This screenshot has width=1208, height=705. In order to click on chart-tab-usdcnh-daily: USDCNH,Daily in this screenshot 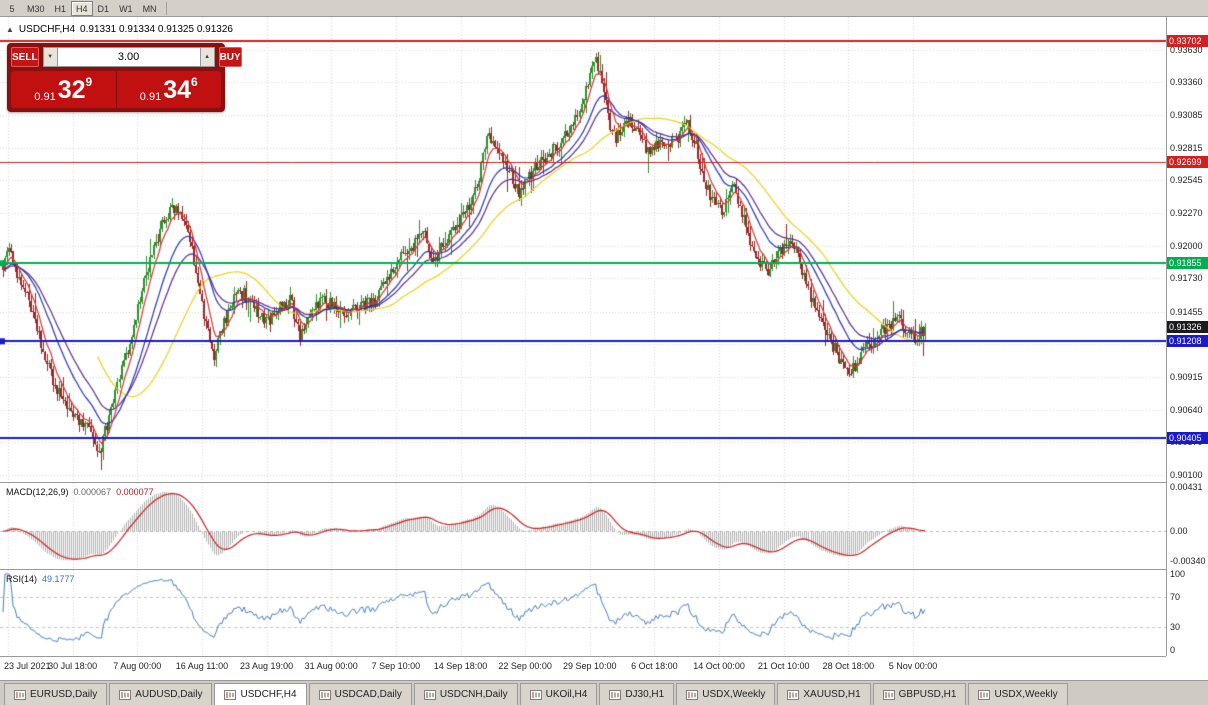, I will do `click(465, 694)`.